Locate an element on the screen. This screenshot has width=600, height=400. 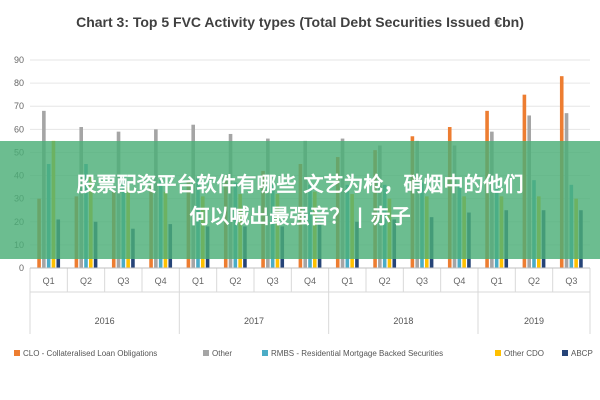
legend-label: Other is located at coordinates (222, 353).